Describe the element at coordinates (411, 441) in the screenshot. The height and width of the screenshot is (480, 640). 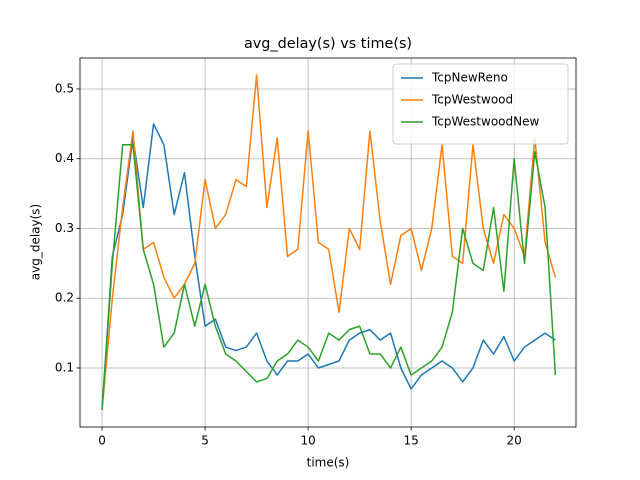
I see `x-tick-label: 15` at that location.